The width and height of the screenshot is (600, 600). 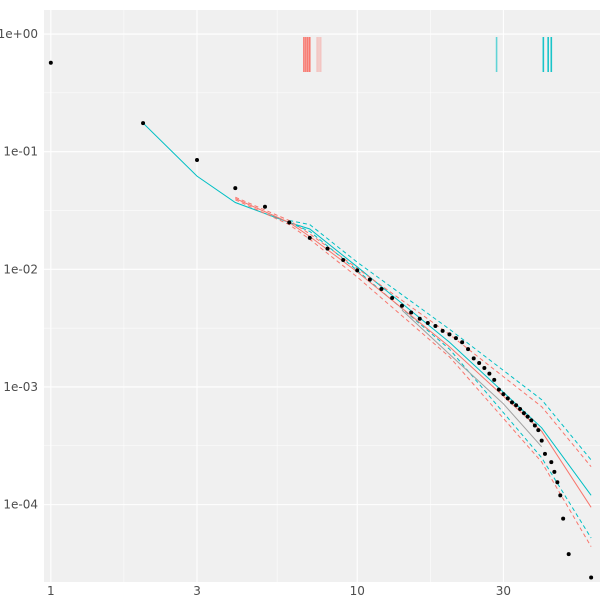 I want to click on x-tick-label: 3, so click(x=197, y=591).